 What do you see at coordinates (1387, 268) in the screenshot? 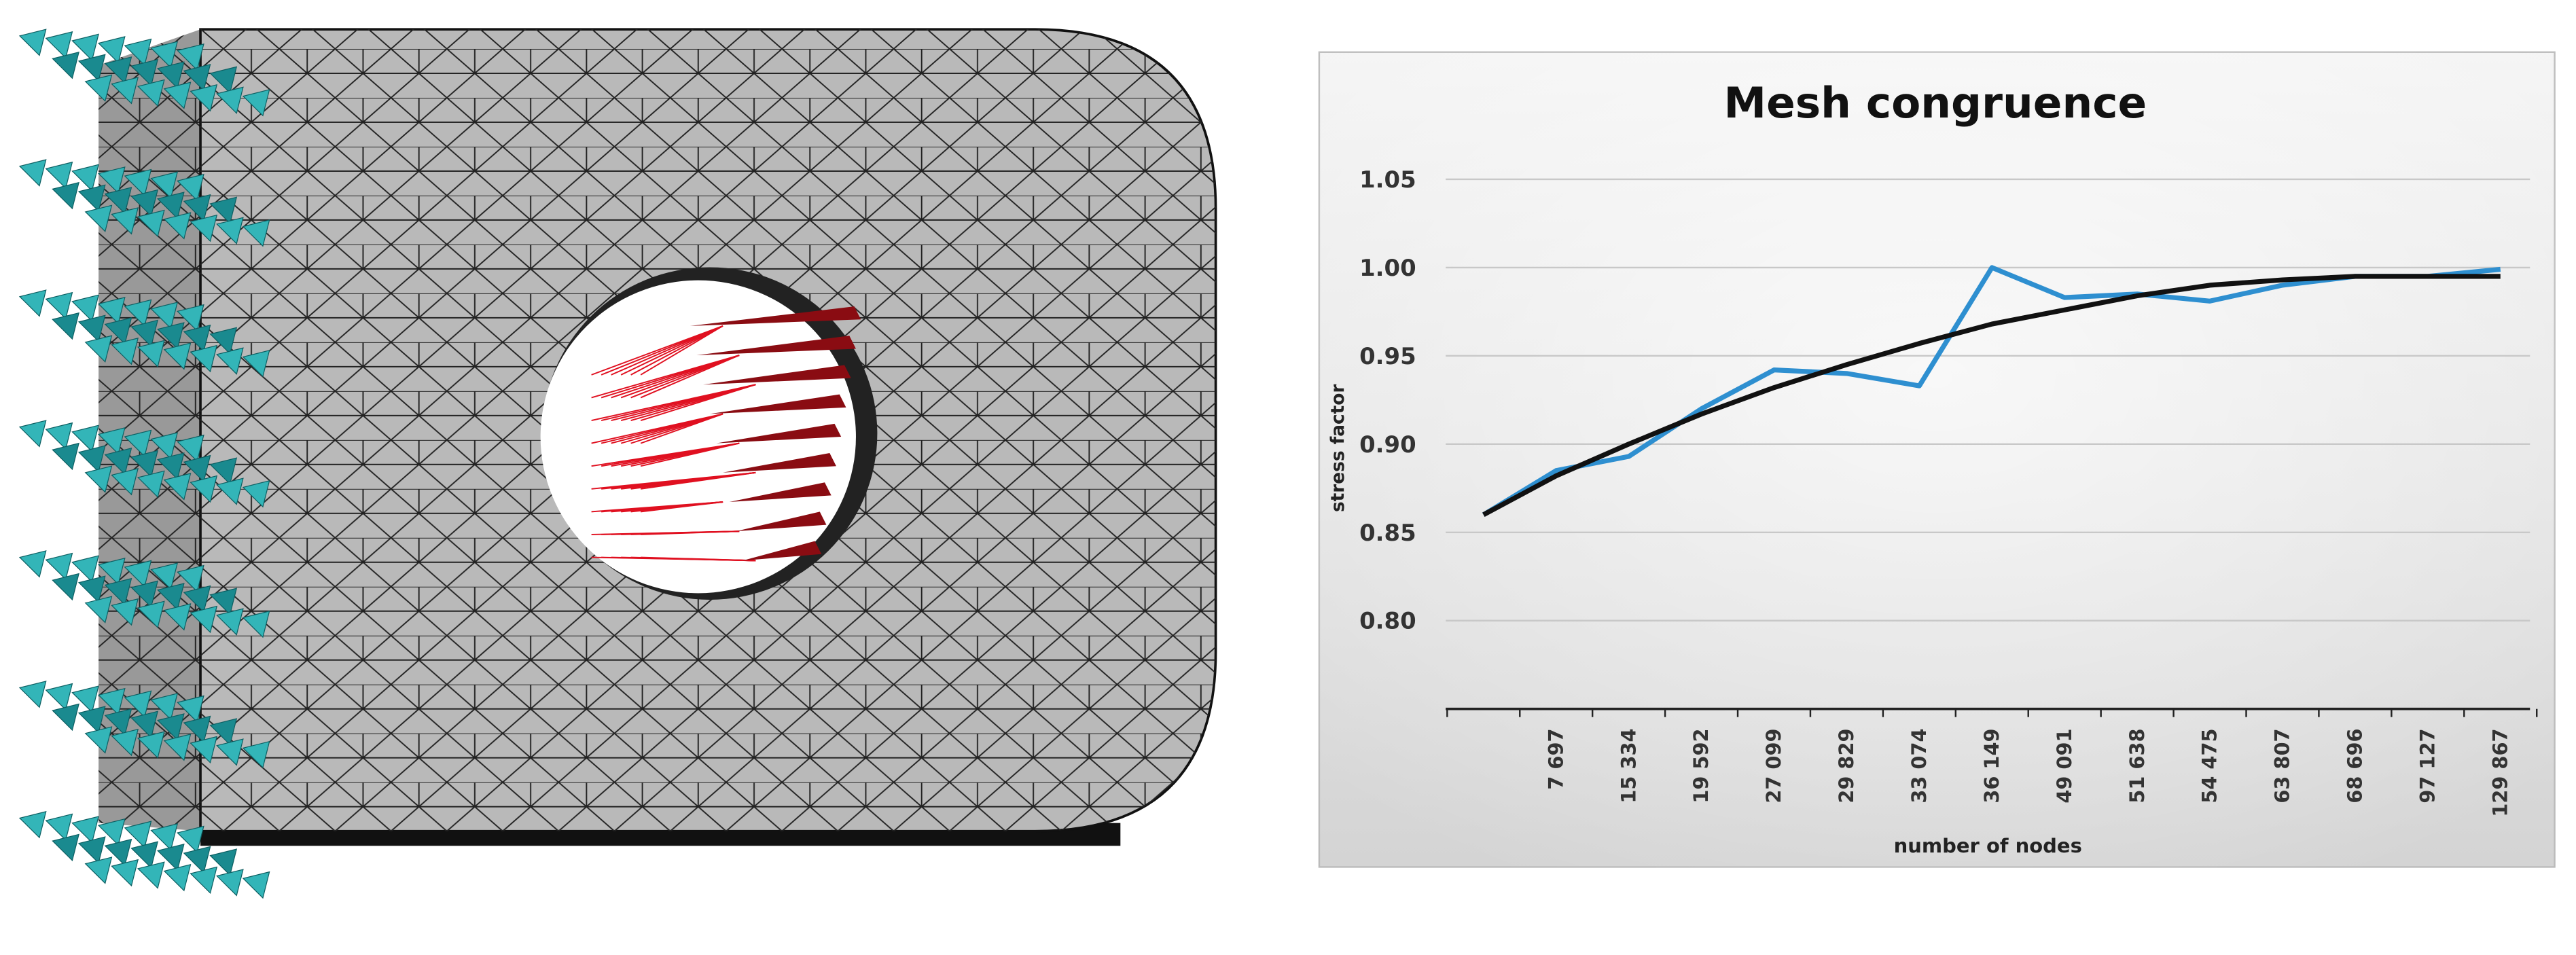
I see `y-tick-label: 1.00` at bounding box center [1387, 268].